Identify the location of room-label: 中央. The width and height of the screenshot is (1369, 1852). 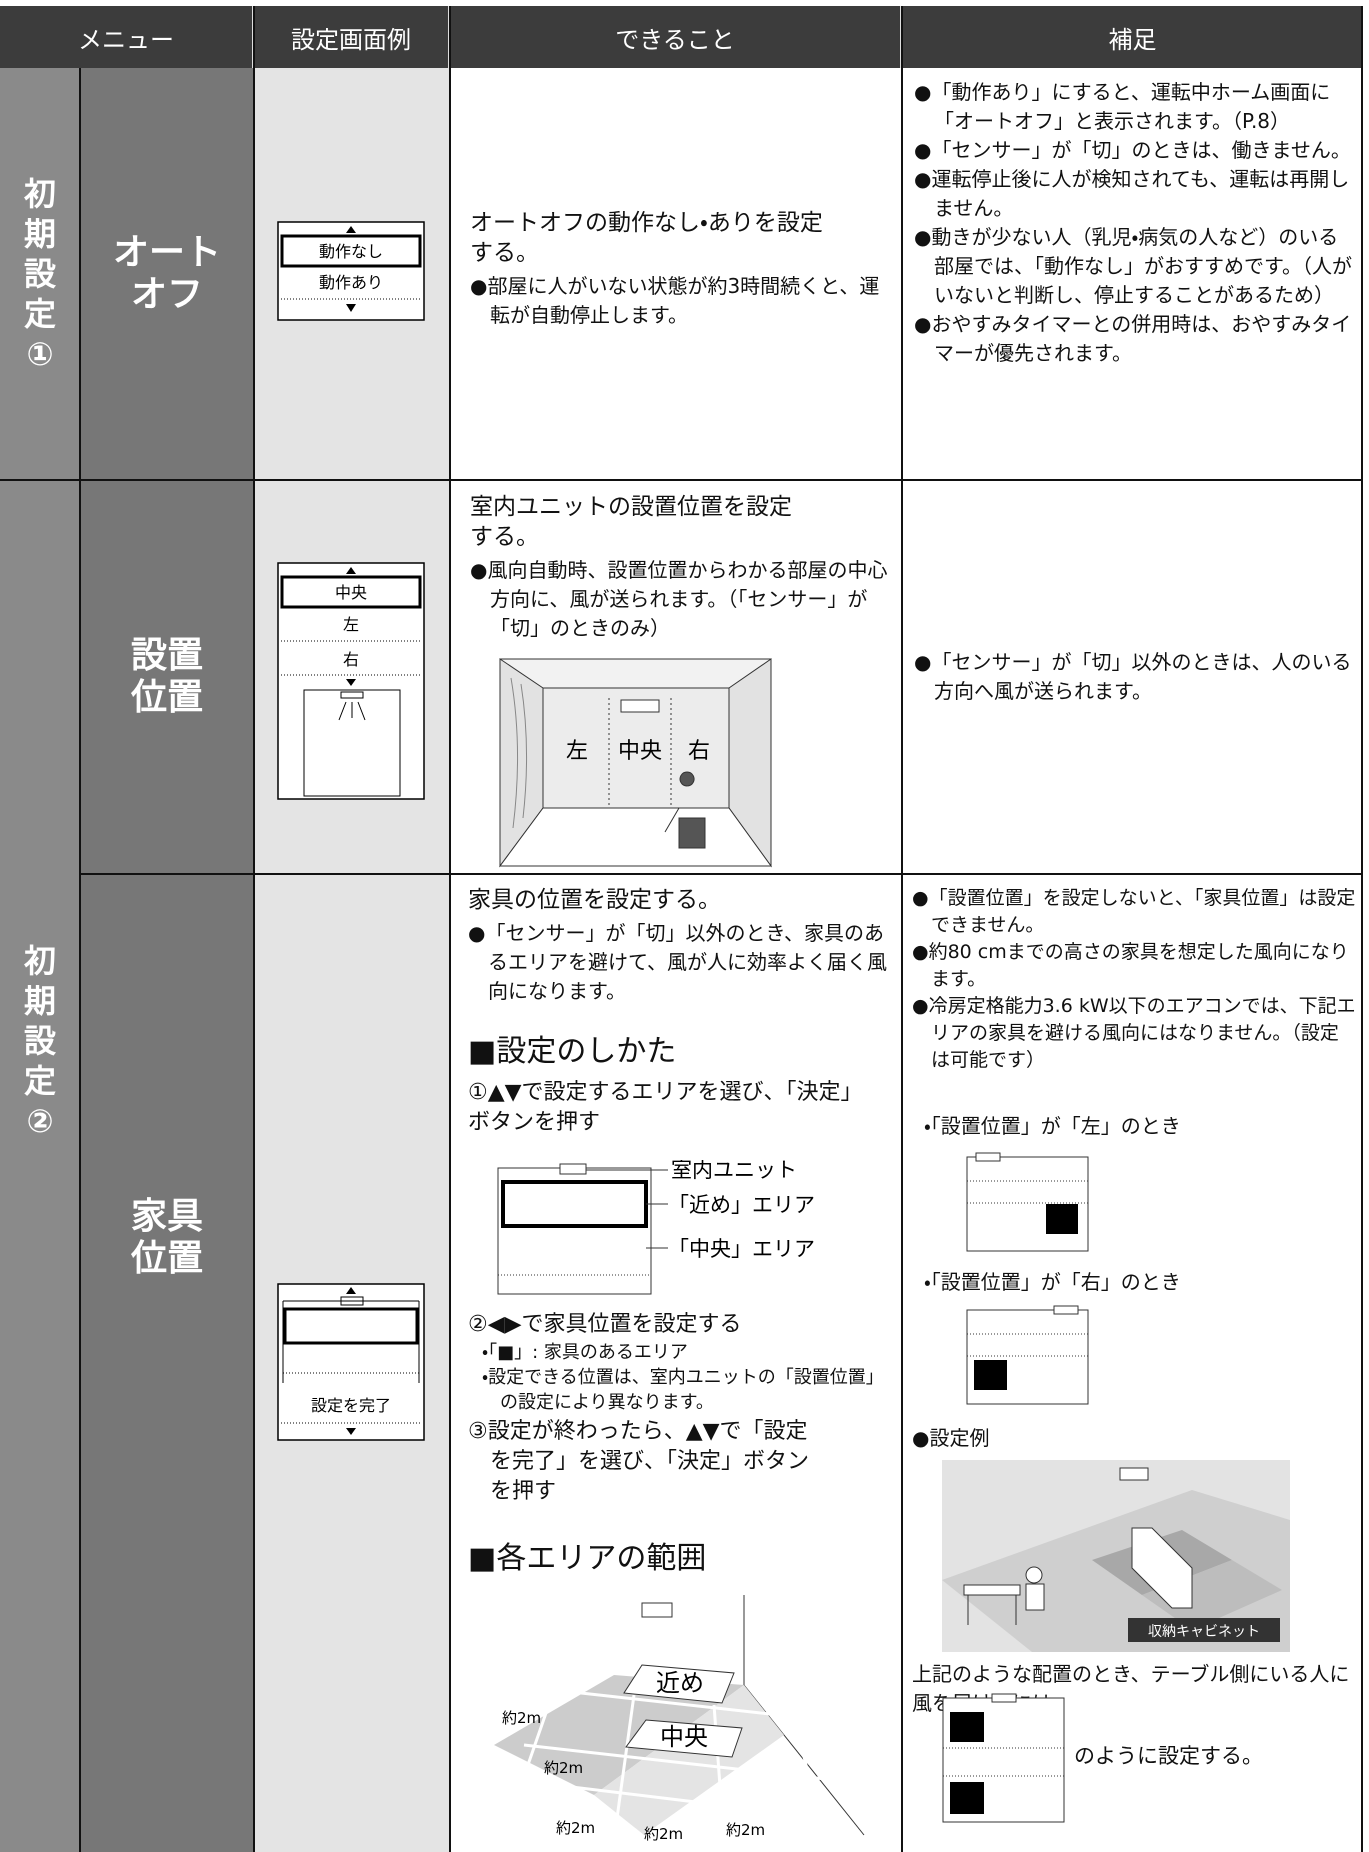
(640, 751).